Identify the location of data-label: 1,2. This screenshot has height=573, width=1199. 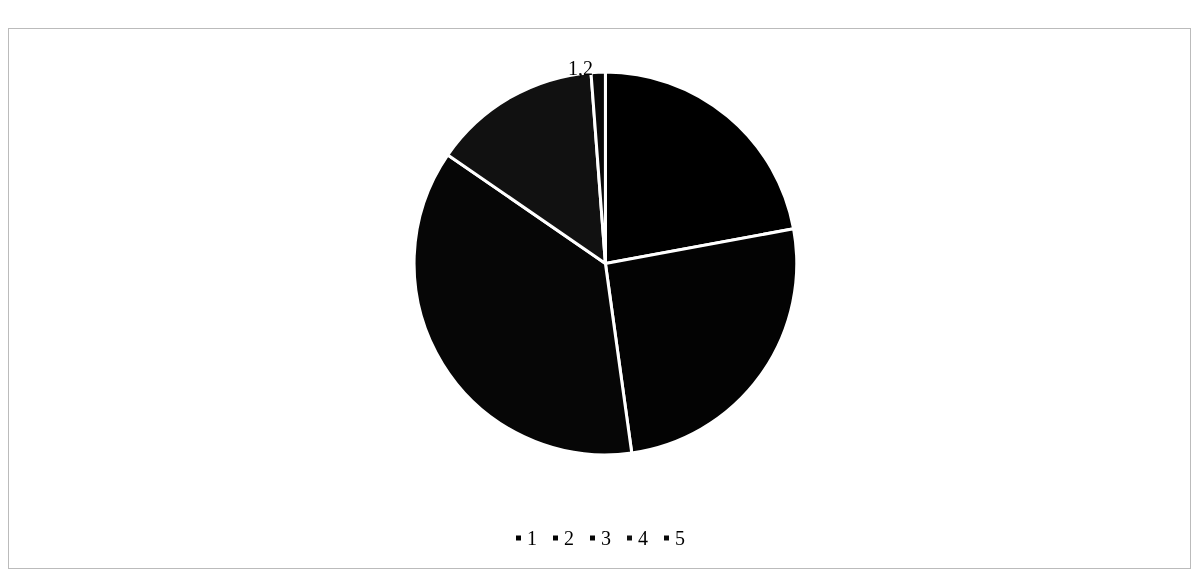
(581, 68).